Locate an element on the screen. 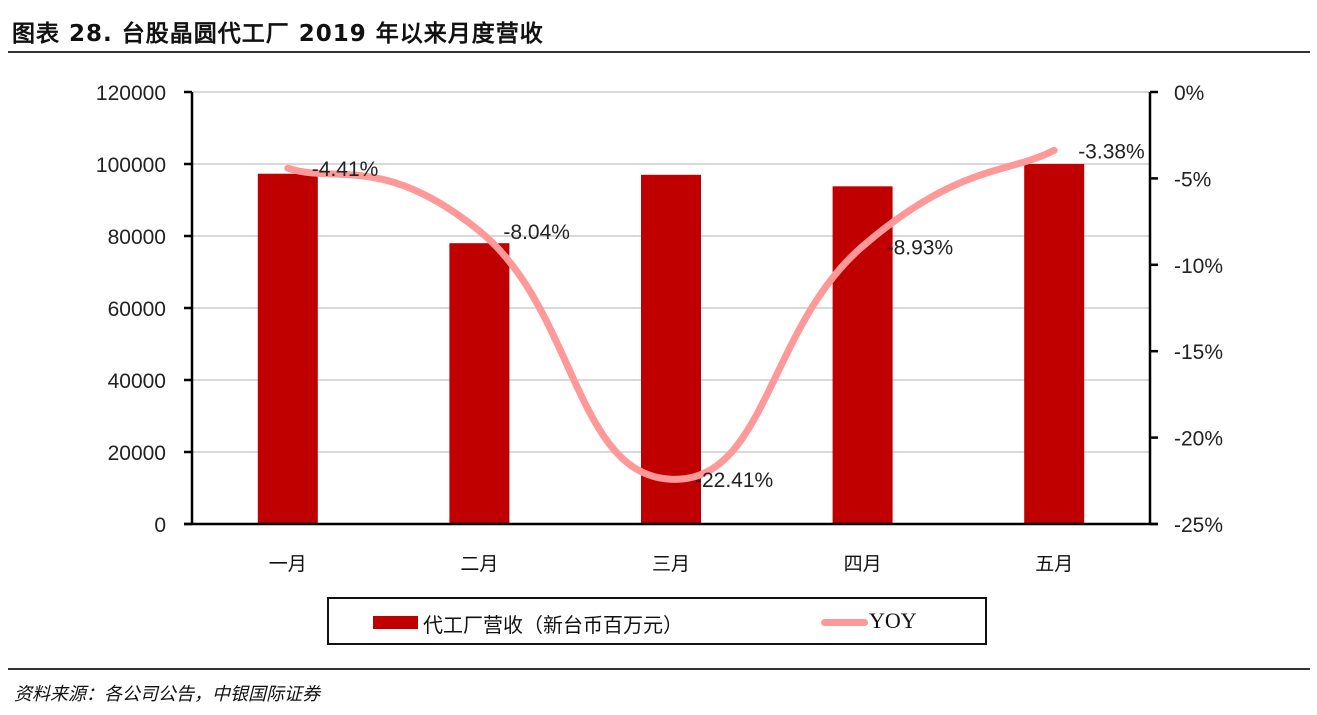 This screenshot has width=1317, height=715. yoy-data-label: -22.41% is located at coordinates (734, 480).